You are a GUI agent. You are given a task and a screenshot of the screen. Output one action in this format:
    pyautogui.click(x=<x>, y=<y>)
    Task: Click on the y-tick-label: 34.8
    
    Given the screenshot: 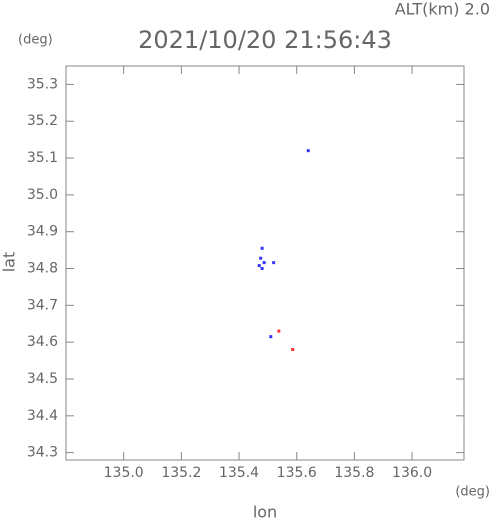 What is the action you would take?
    pyautogui.click(x=42, y=269)
    